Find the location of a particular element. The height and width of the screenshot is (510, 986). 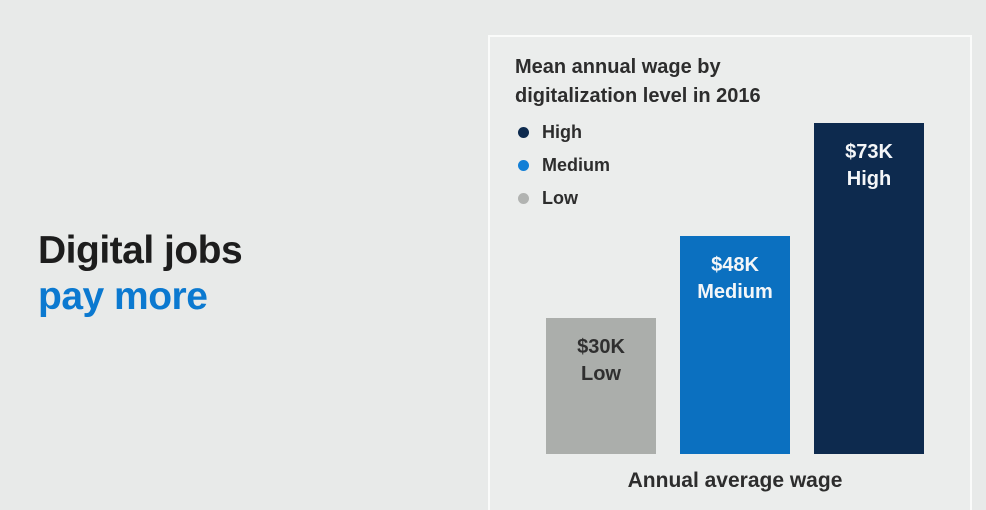

bar-low-value: $30K is located at coordinates (601, 347).